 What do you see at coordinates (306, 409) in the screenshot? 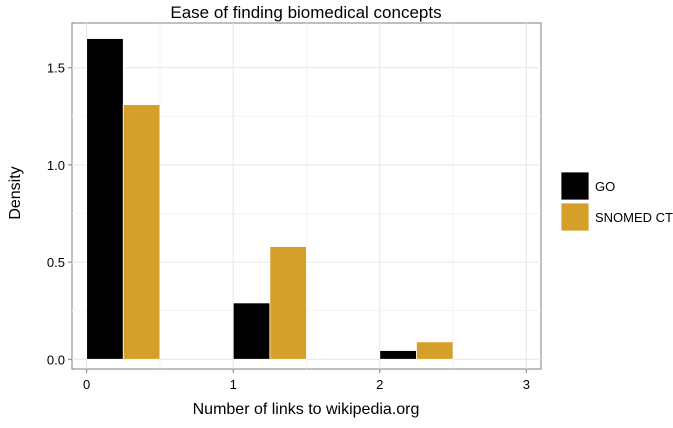
I see `x-axis-label: Number of links to wikipedia.org` at bounding box center [306, 409].